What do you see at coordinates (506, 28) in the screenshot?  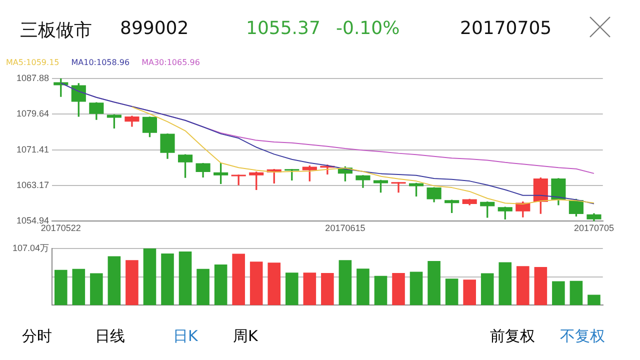 I see `text: 20170705` at bounding box center [506, 28].